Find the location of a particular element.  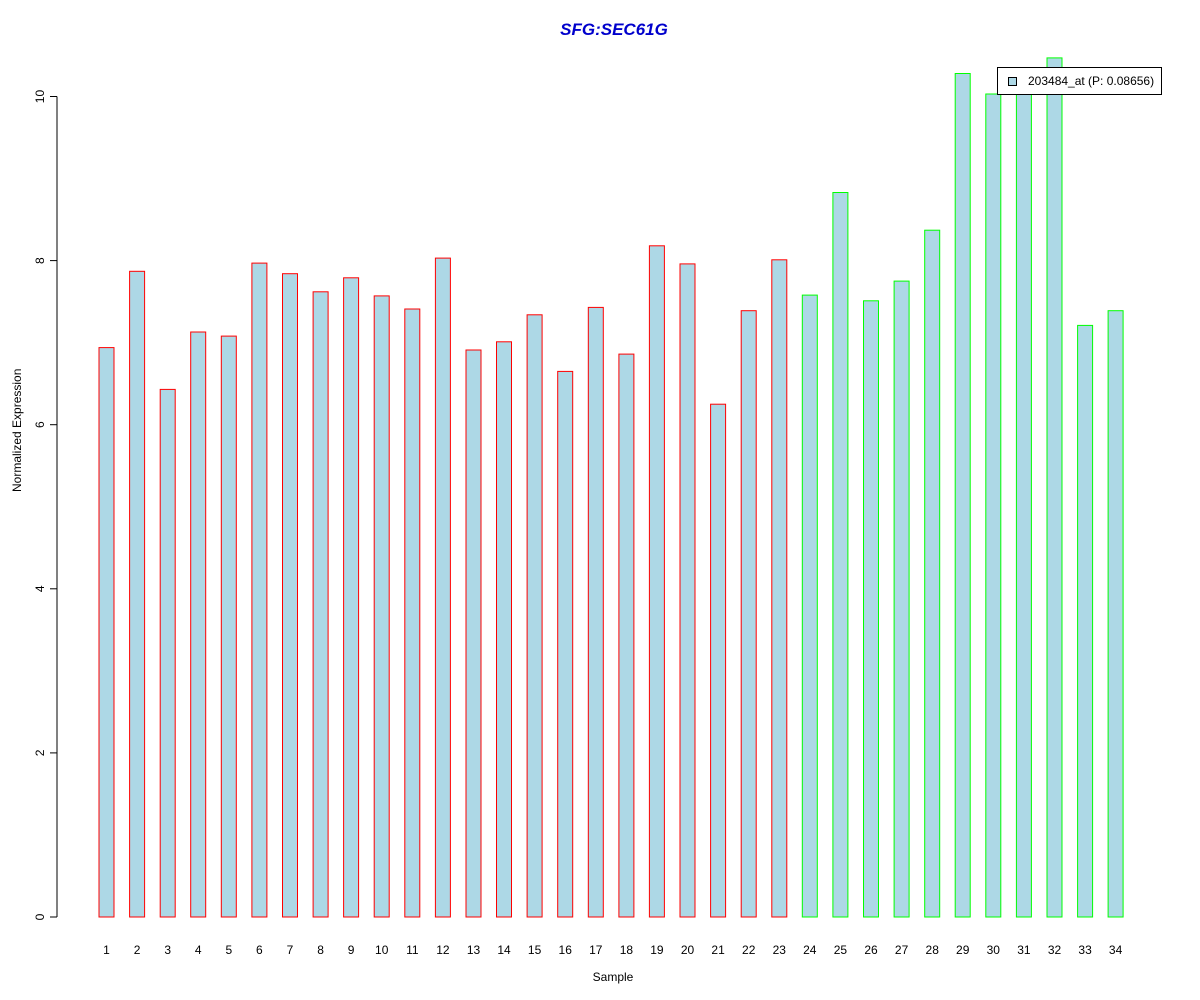

x-tick-label: 7 is located at coordinates (290, 950).